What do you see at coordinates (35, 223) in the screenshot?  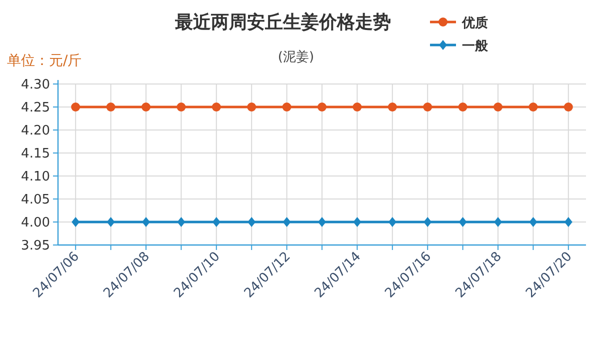 I see `y-tick-label: 4.00` at bounding box center [35, 223].